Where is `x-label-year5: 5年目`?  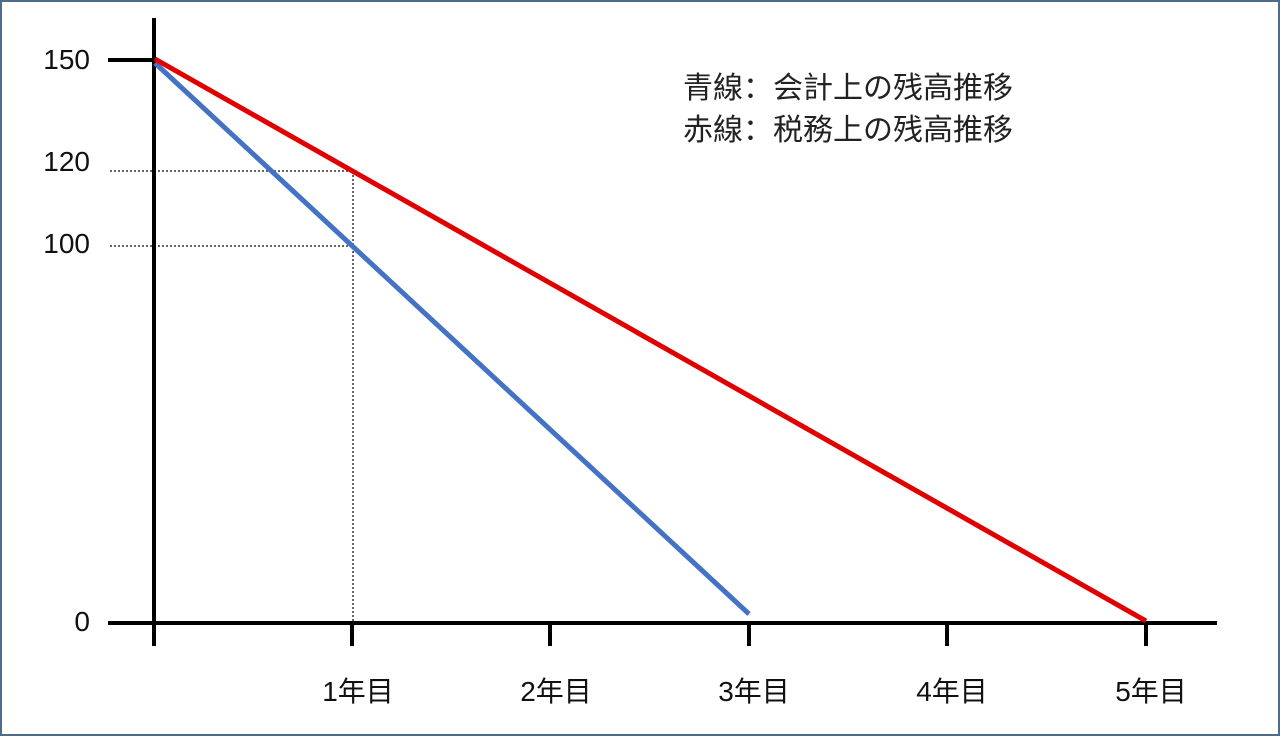 x-label-year5: 5年目 is located at coordinates (1151, 691).